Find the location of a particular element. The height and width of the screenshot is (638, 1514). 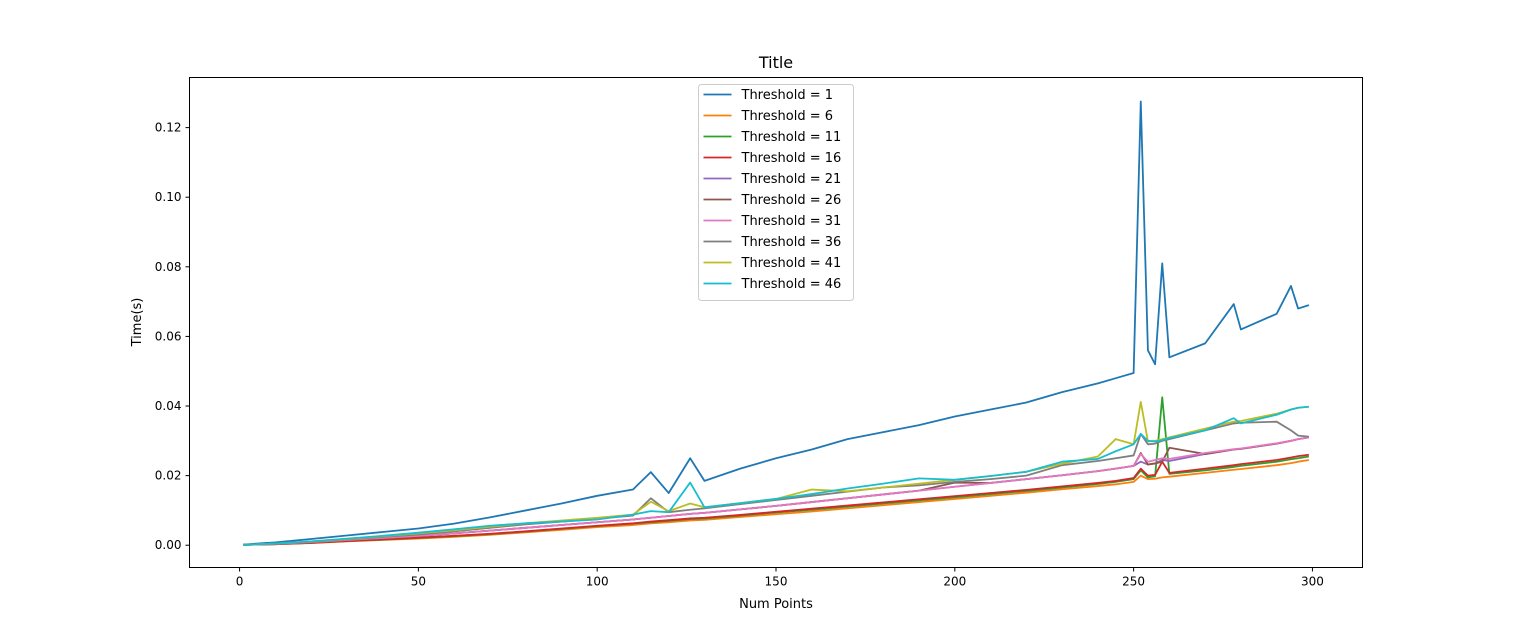

legend-label-1: Threshold = 6 is located at coordinates (787, 116).